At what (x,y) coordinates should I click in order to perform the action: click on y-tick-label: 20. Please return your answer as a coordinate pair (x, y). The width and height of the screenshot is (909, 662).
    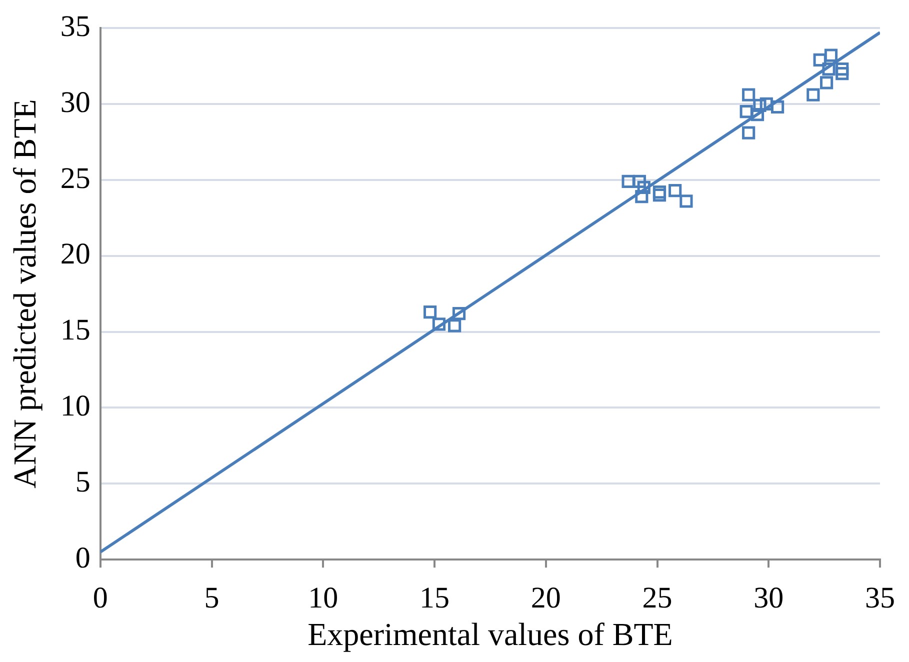
    Looking at the image, I should click on (75, 254).